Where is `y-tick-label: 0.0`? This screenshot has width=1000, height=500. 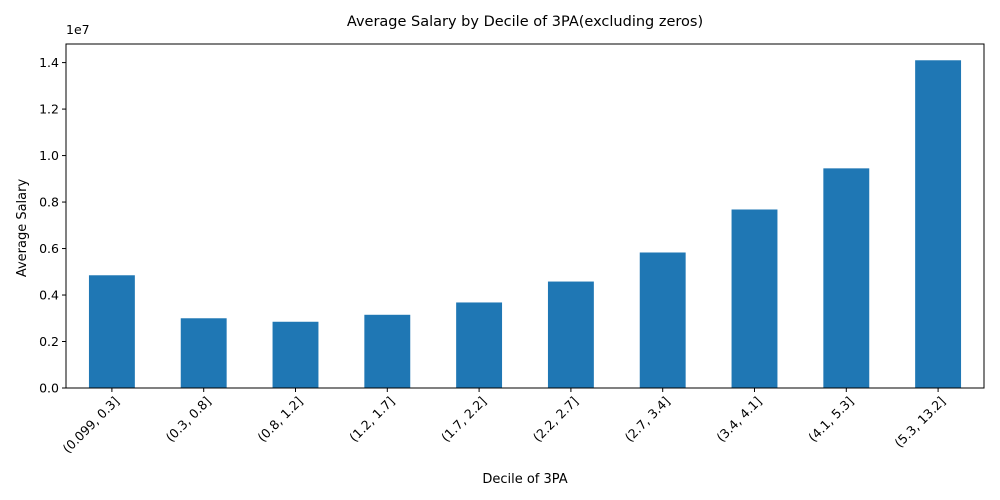
y-tick-label: 0.0 is located at coordinates (49, 388).